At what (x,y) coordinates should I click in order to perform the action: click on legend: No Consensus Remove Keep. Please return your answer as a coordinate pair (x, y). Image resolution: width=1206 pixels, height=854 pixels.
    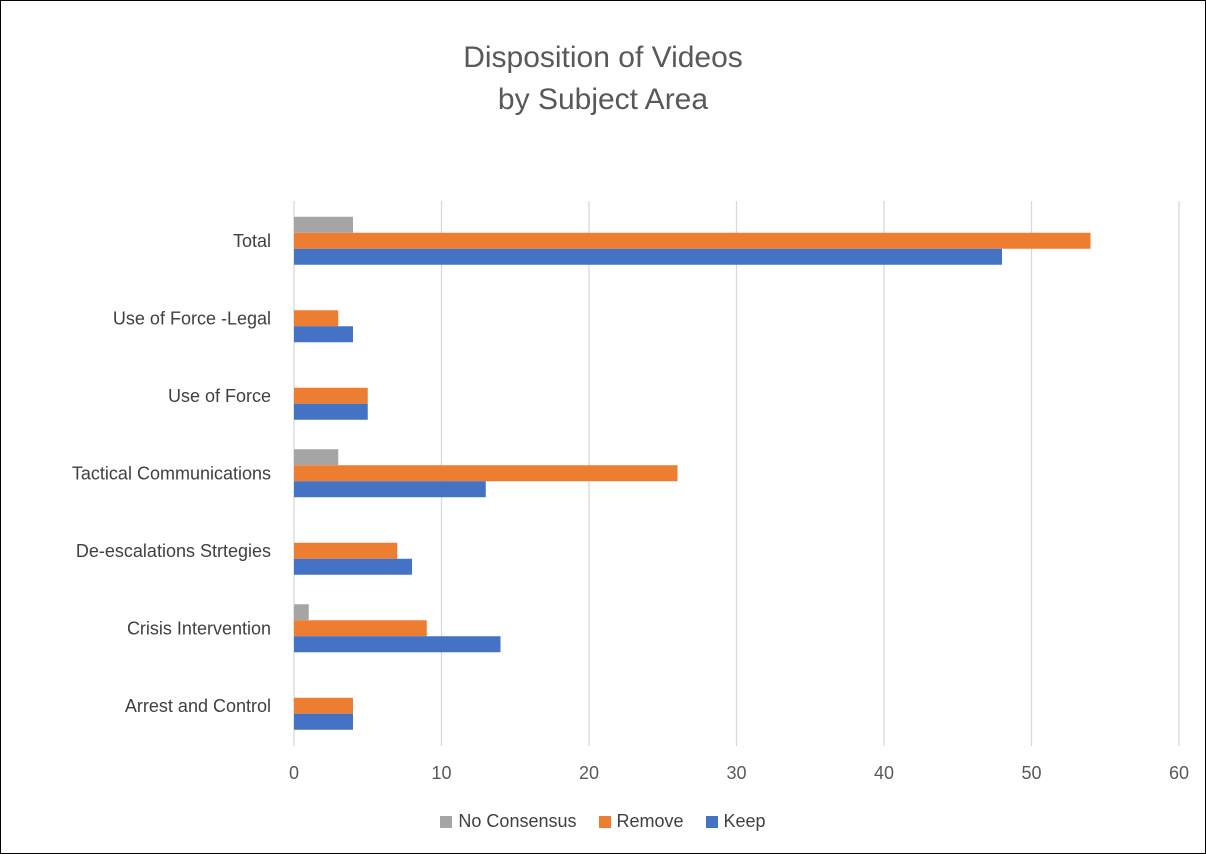
    Looking at the image, I should click on (603, 821).